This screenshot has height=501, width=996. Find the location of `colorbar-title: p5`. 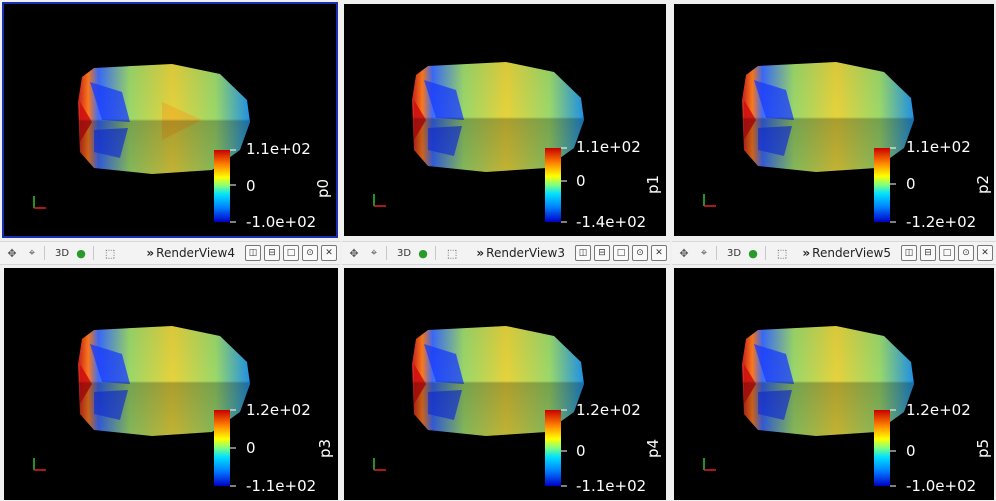

colorbar-title: p5 is located at coordinates (983, 448).